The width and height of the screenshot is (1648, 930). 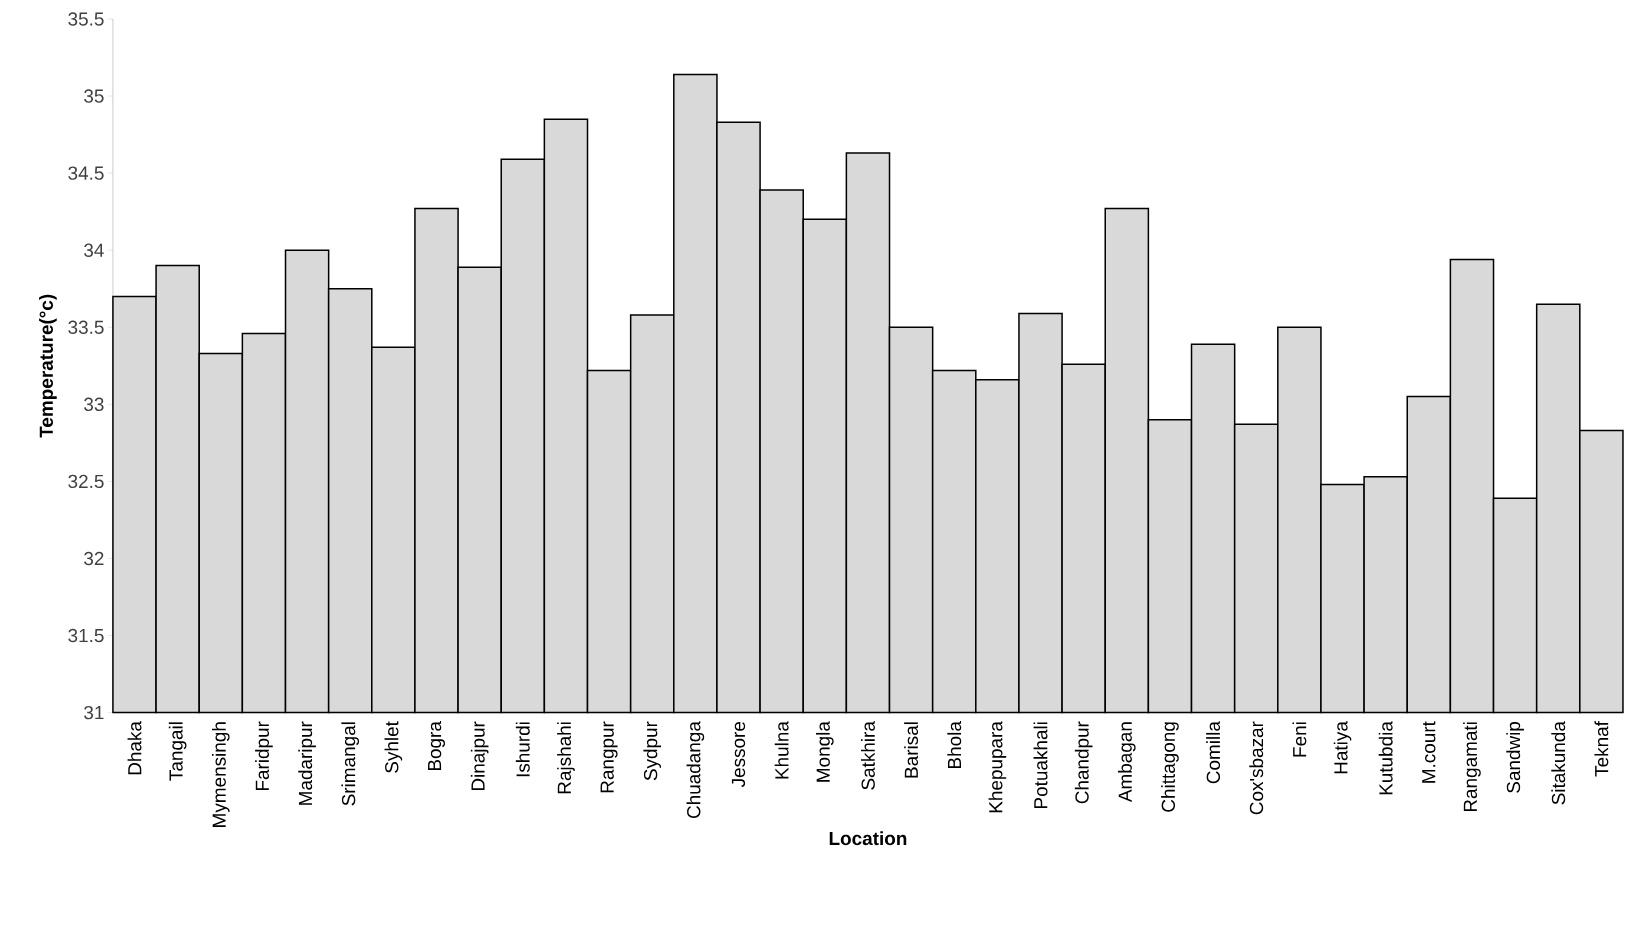 What do you see at coordinates (94, 712) in the screenshot?
I see `y-tick-label: 31` at bounding box center [94, 712].